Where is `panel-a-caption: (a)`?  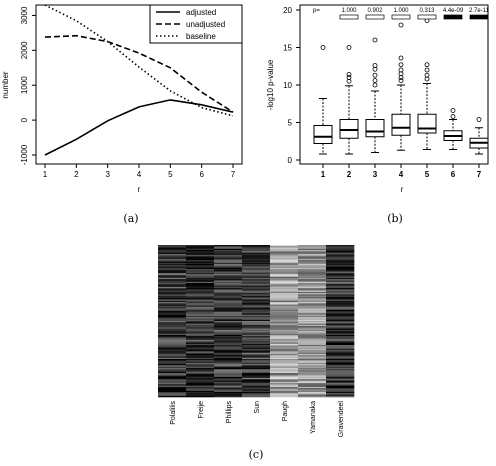
panel-a-caption: (a) is located at coordinates (130, 218).